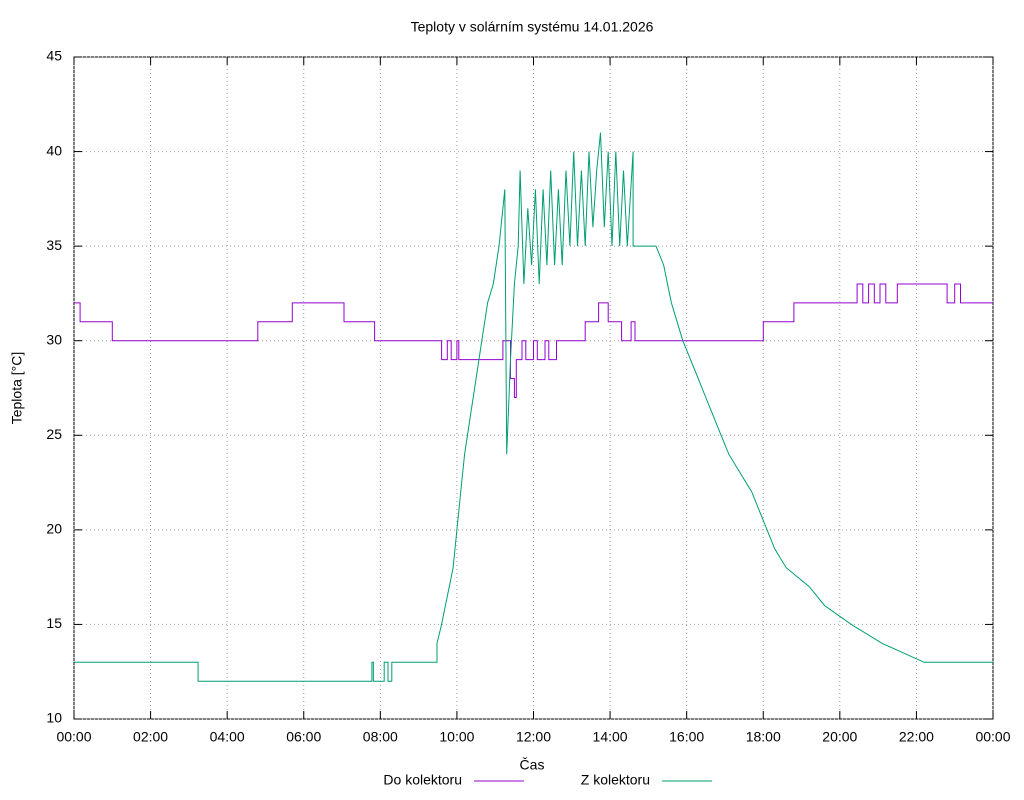  Describe the element at coordinates (532, 27) in the screenshot. I see `chart-title: Teploty v solárním systému 14.01.2026` at that location.